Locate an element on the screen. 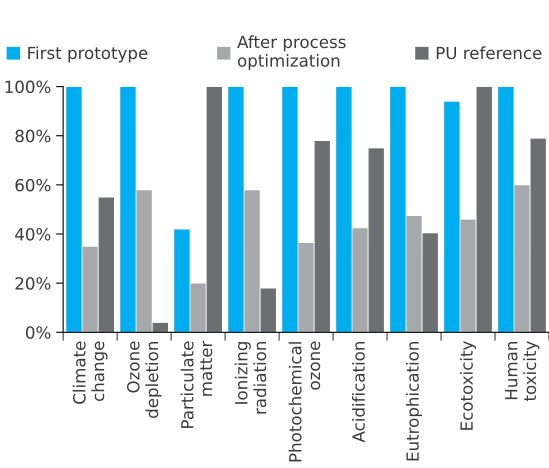 The width and height of the screenshot is (549, 468). x-tick-label: Climate change is located at coordinates (90, 373).